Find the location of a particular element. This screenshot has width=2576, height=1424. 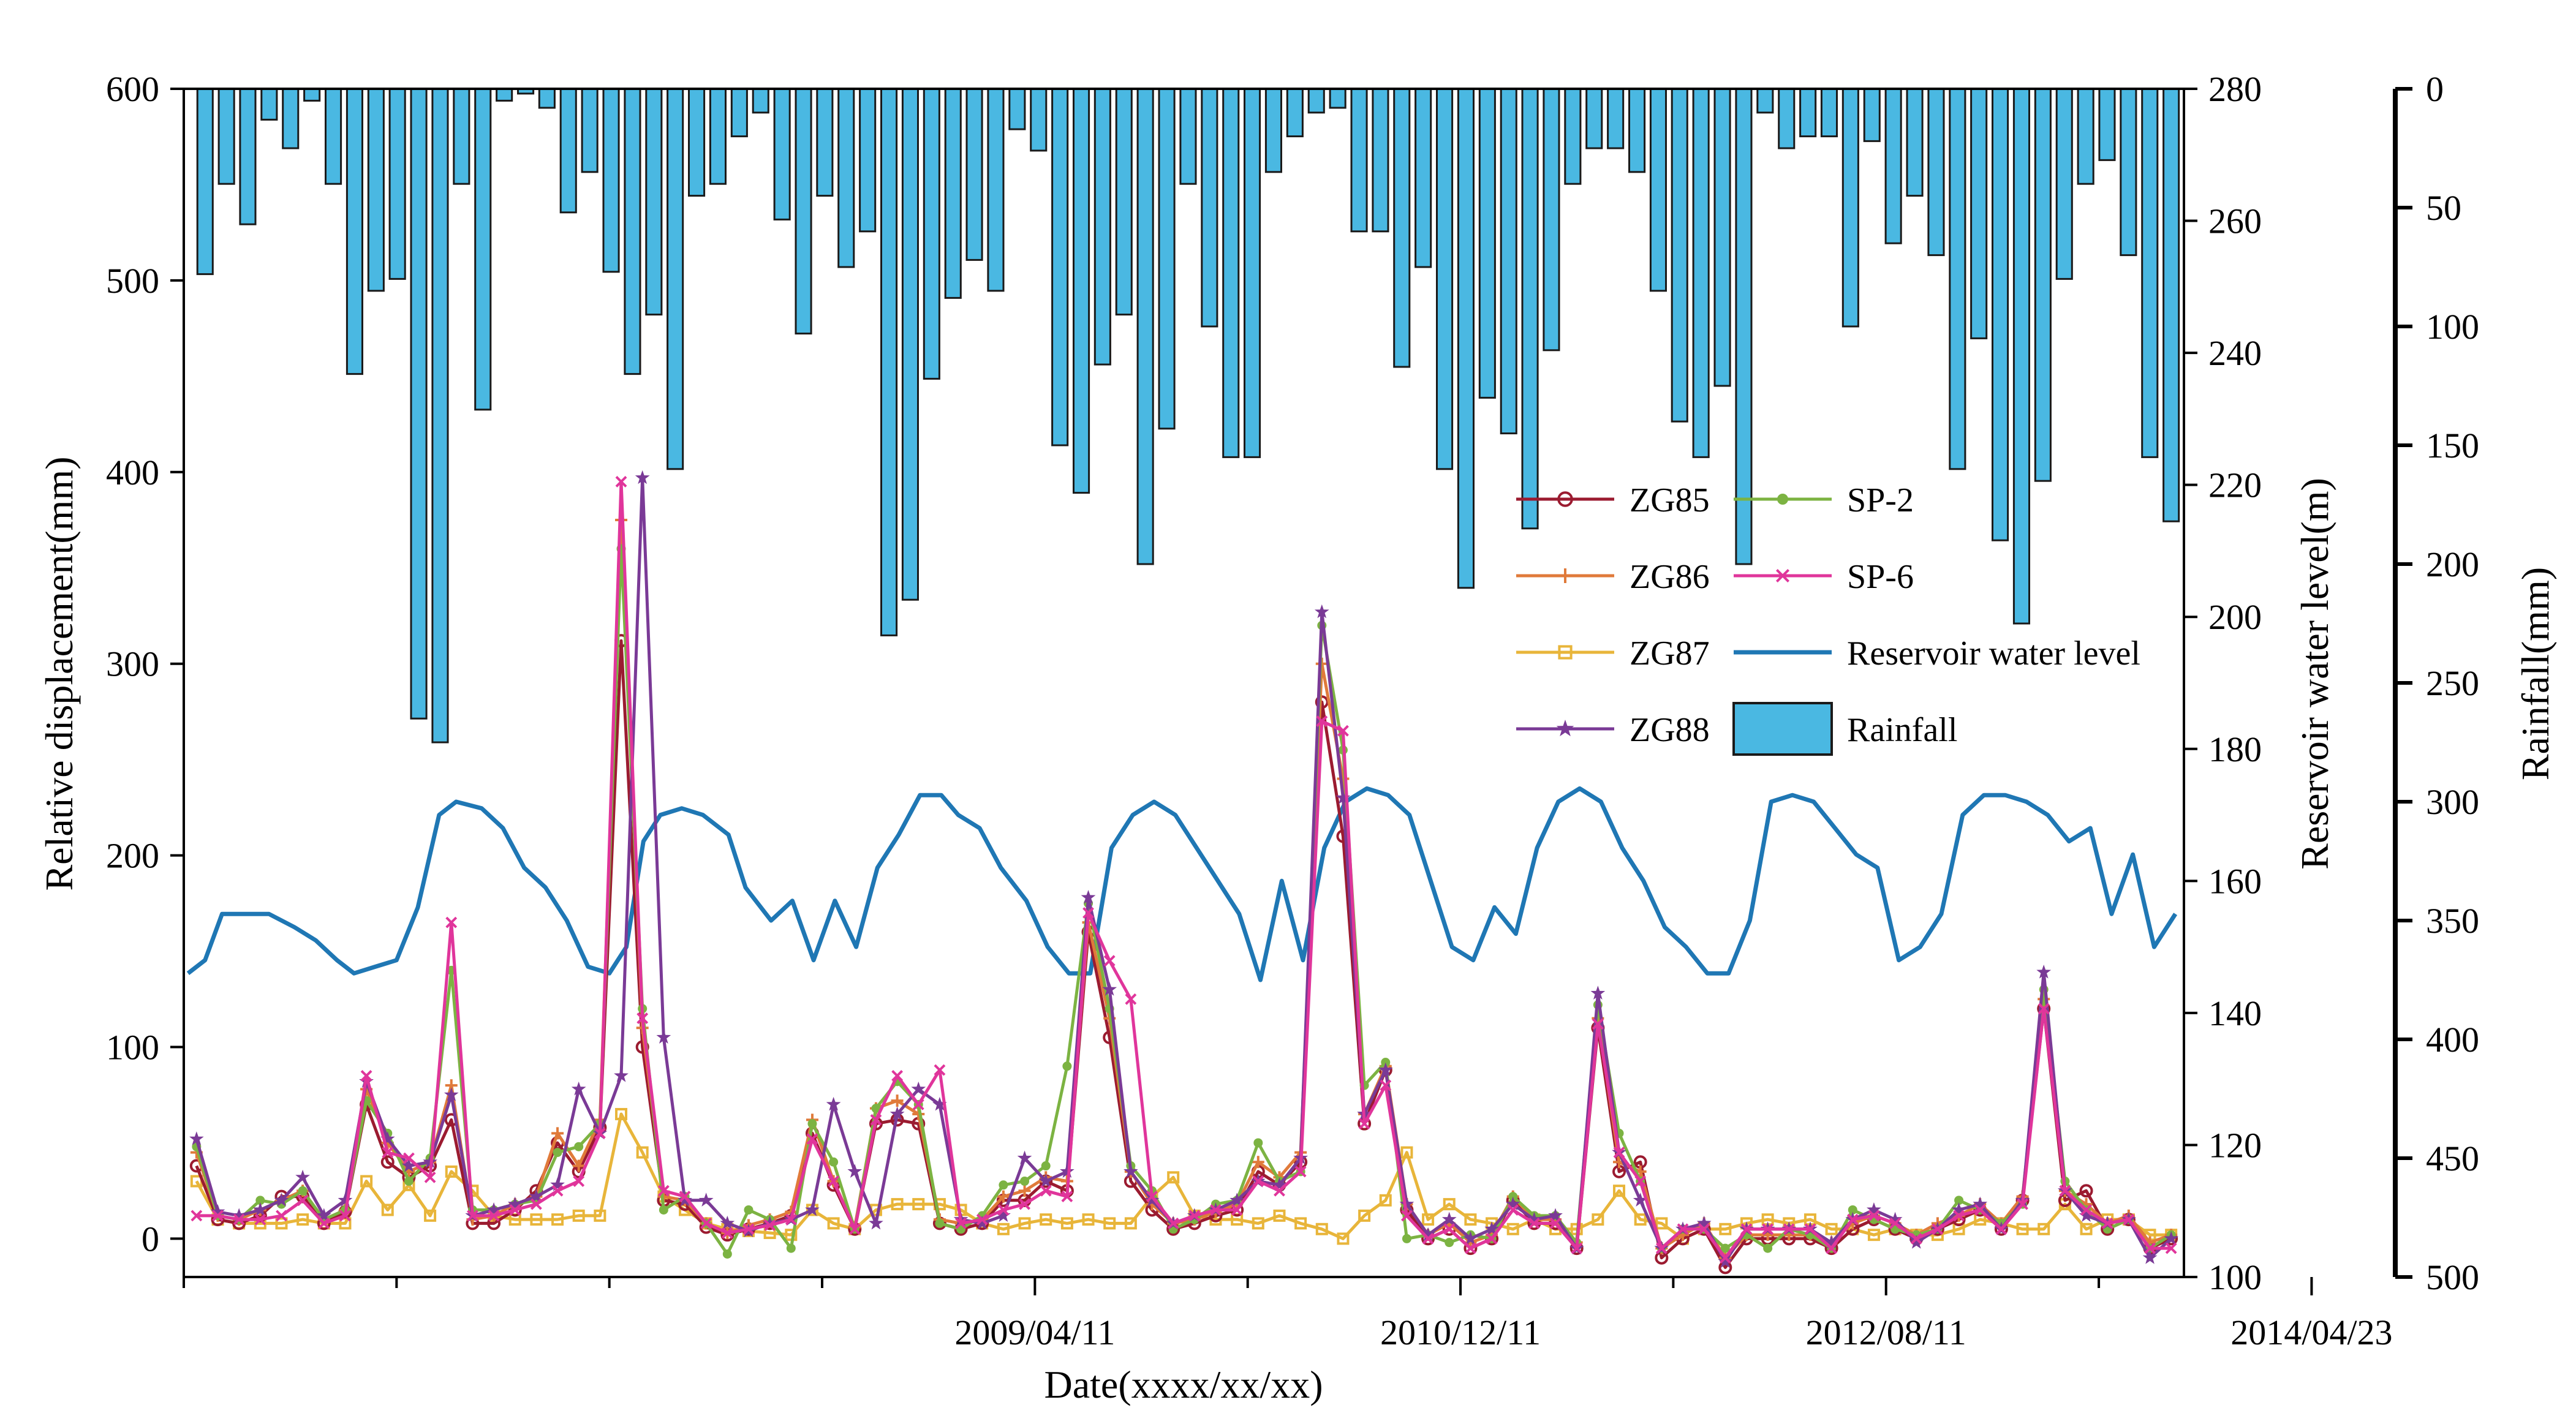

point-plus is located at coordinates (1565, 575).